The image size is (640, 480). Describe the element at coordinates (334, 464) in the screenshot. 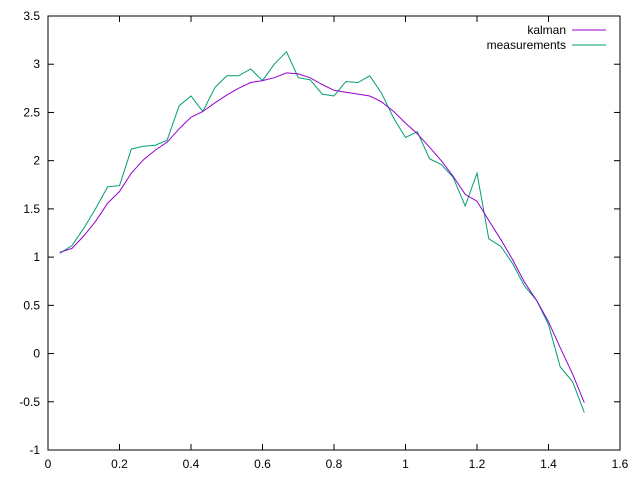

I see `x-tick-label: 0.8` at that location.